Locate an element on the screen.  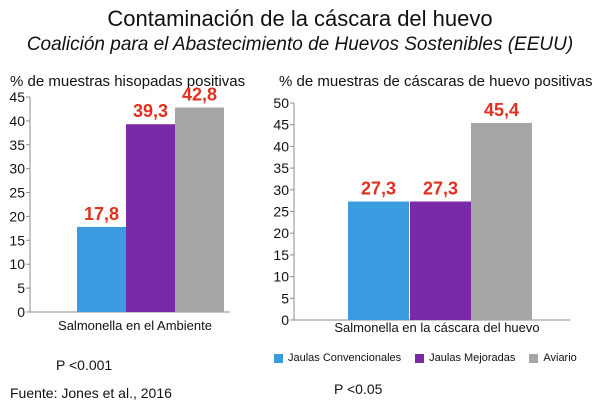
chart-title: Contaminación de la cáscara del huevo is located at coordinates (300, 18).